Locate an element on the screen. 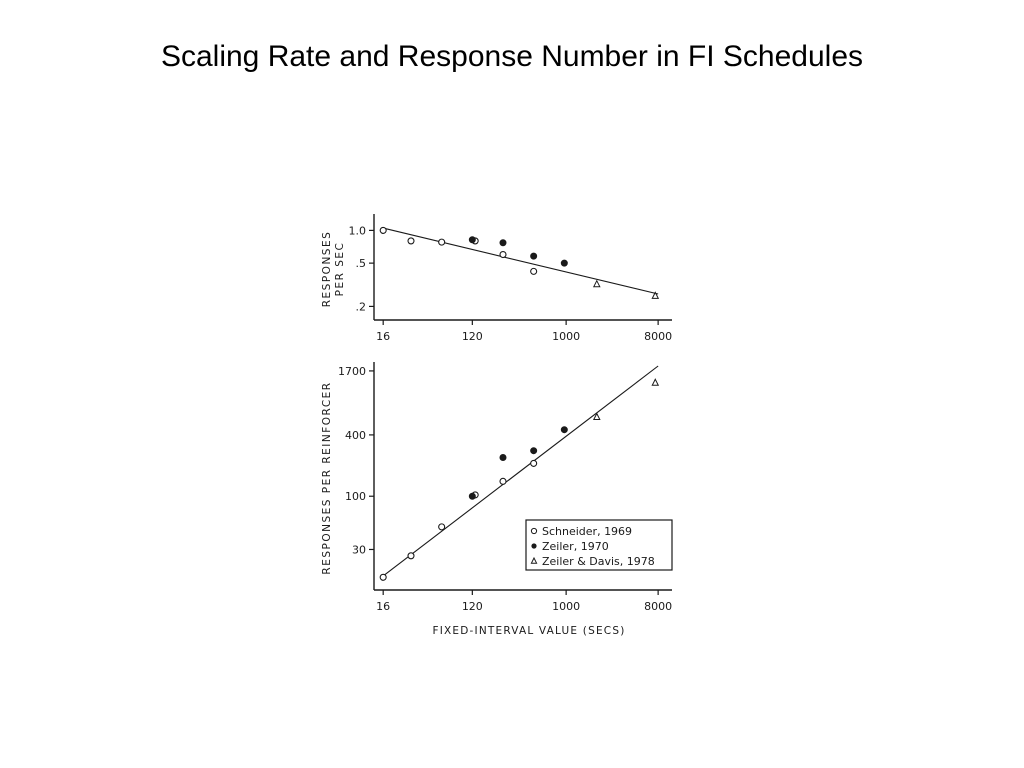 This screenshot has width=1024, height=768. legend-marker-open-triangle is located at coordinates (534, 560).